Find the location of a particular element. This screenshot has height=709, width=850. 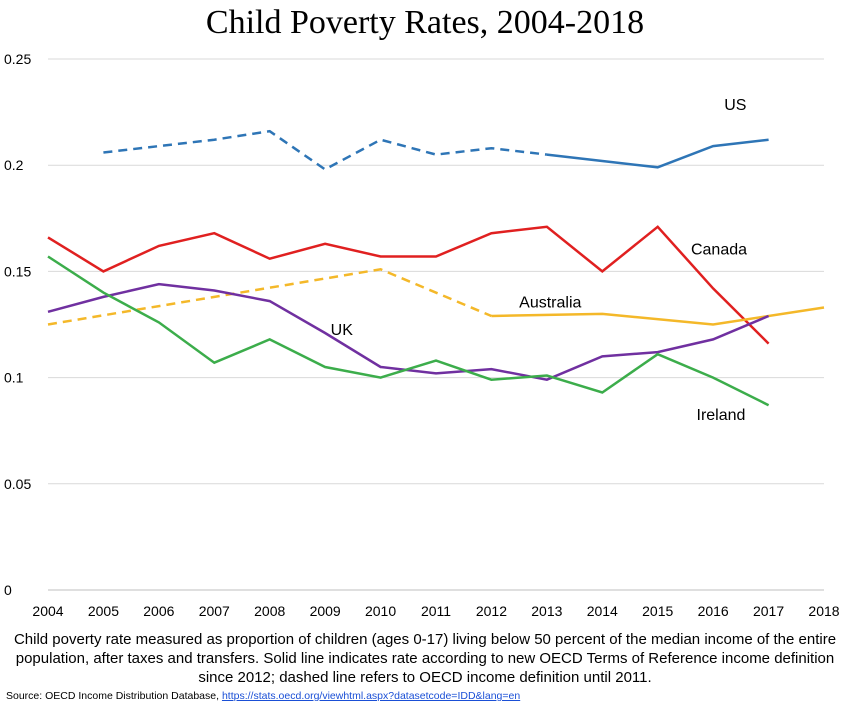

x-tick-label: 2006 is located at coordinates (158, 611).